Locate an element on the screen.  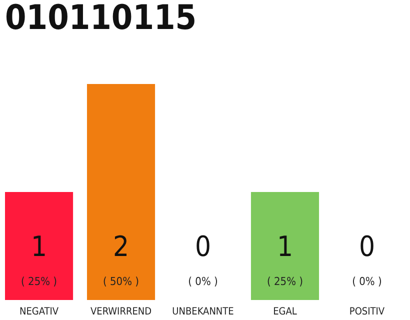
x-tick-label: NEGATIV is located at coordinates (39, 312).